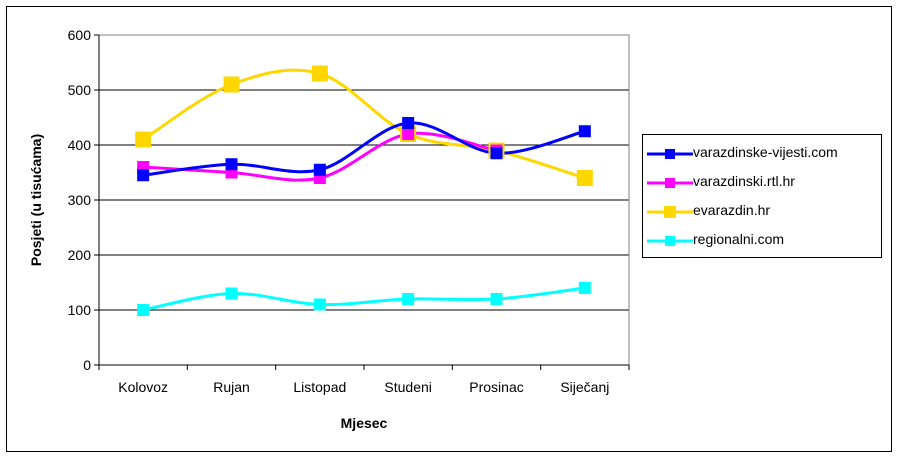 The image size is (900, 460). What do you see at coordinates (765, 152) in the screenshot?
I see `legend-label: varazdinske-vijesti.com` at bounding box center [765, 152].